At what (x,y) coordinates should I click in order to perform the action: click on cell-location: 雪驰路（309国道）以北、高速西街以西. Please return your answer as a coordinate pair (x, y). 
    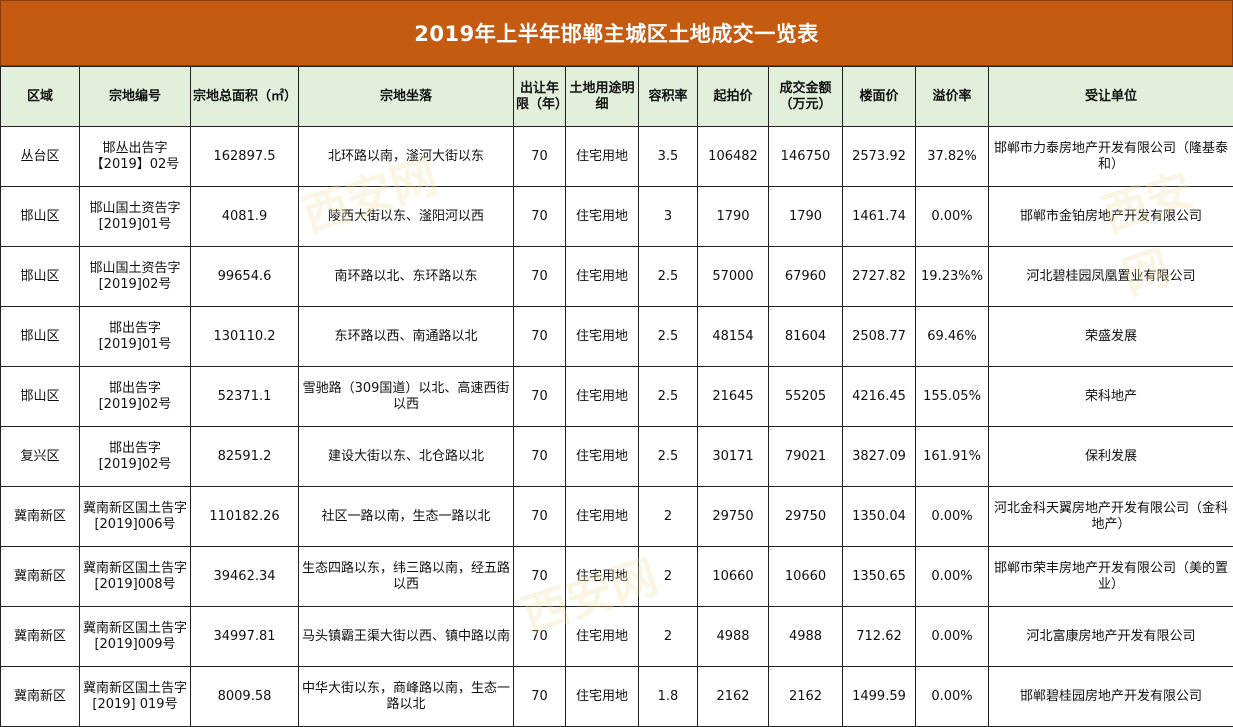
    Looking at the image, I should click on (406, 396).